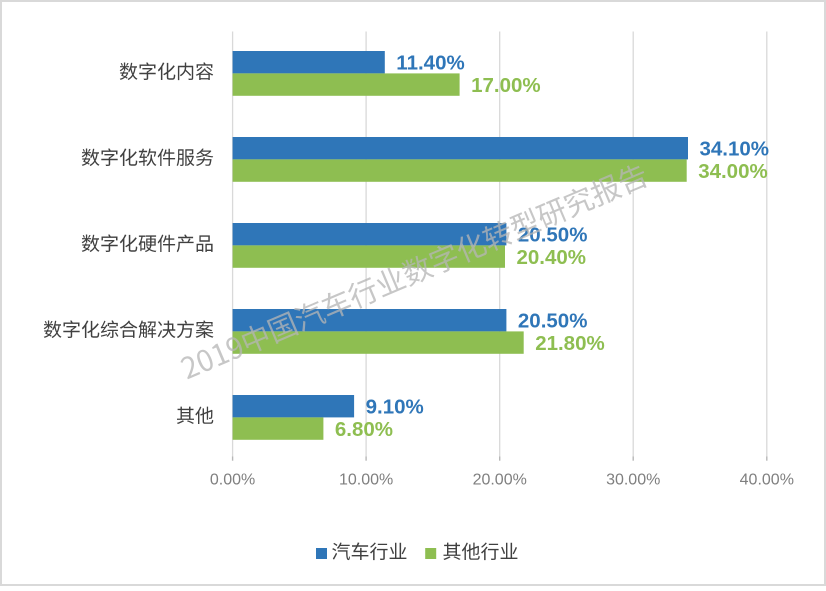 This screenshot has width=826, height=591. What do you see at coordinates (633, 480) in the screenshot?
I see `svg-text: 30.00%` at bounding box center [633, 480].